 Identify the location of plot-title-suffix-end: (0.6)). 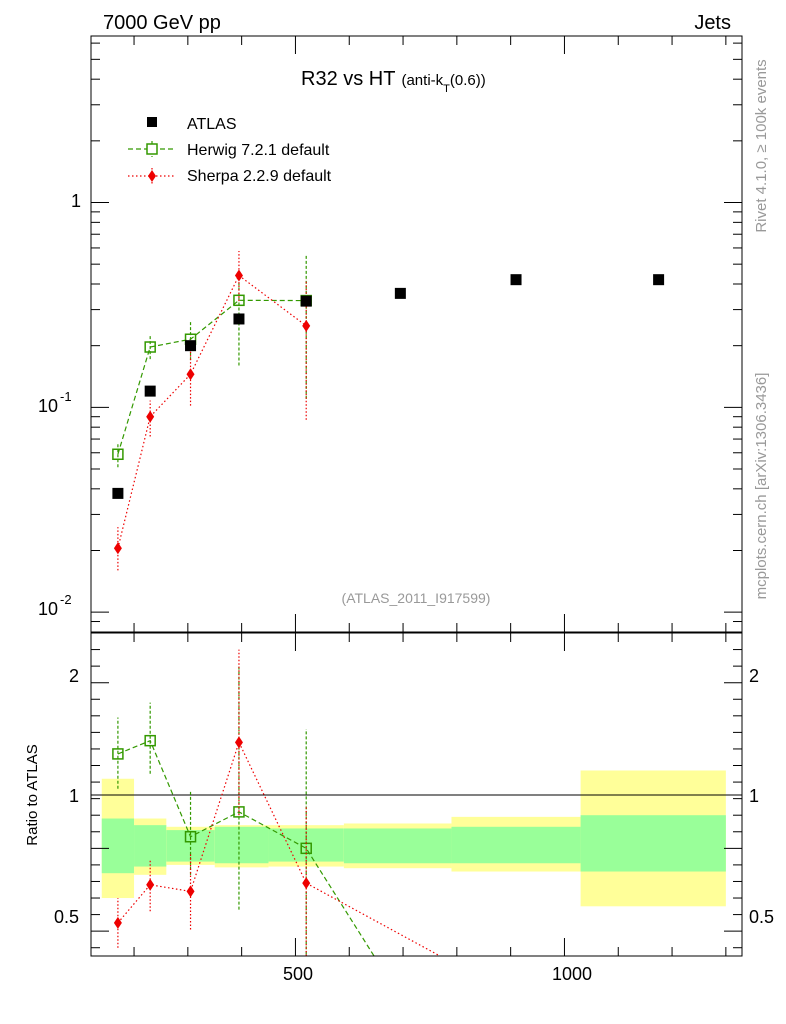
(468, 80).